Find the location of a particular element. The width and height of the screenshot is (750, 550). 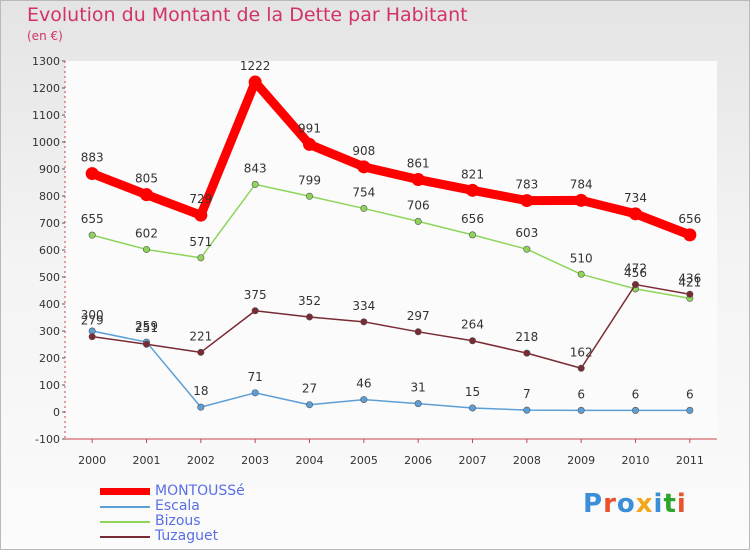

data-label-tuzaguet: 472 is located at coordinates (635, 269).